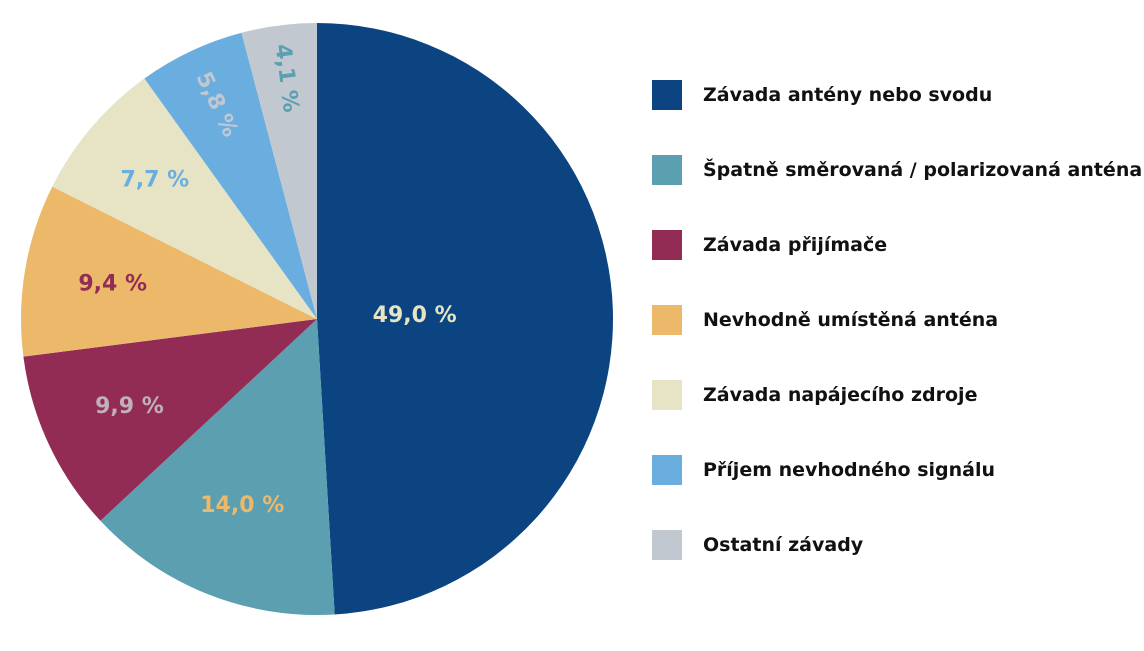 This screenshot has height=651, width=1144. Describe the element at coordinates (415, 315) in the screenshot. I see `data-label: 49,0 %` at that location.